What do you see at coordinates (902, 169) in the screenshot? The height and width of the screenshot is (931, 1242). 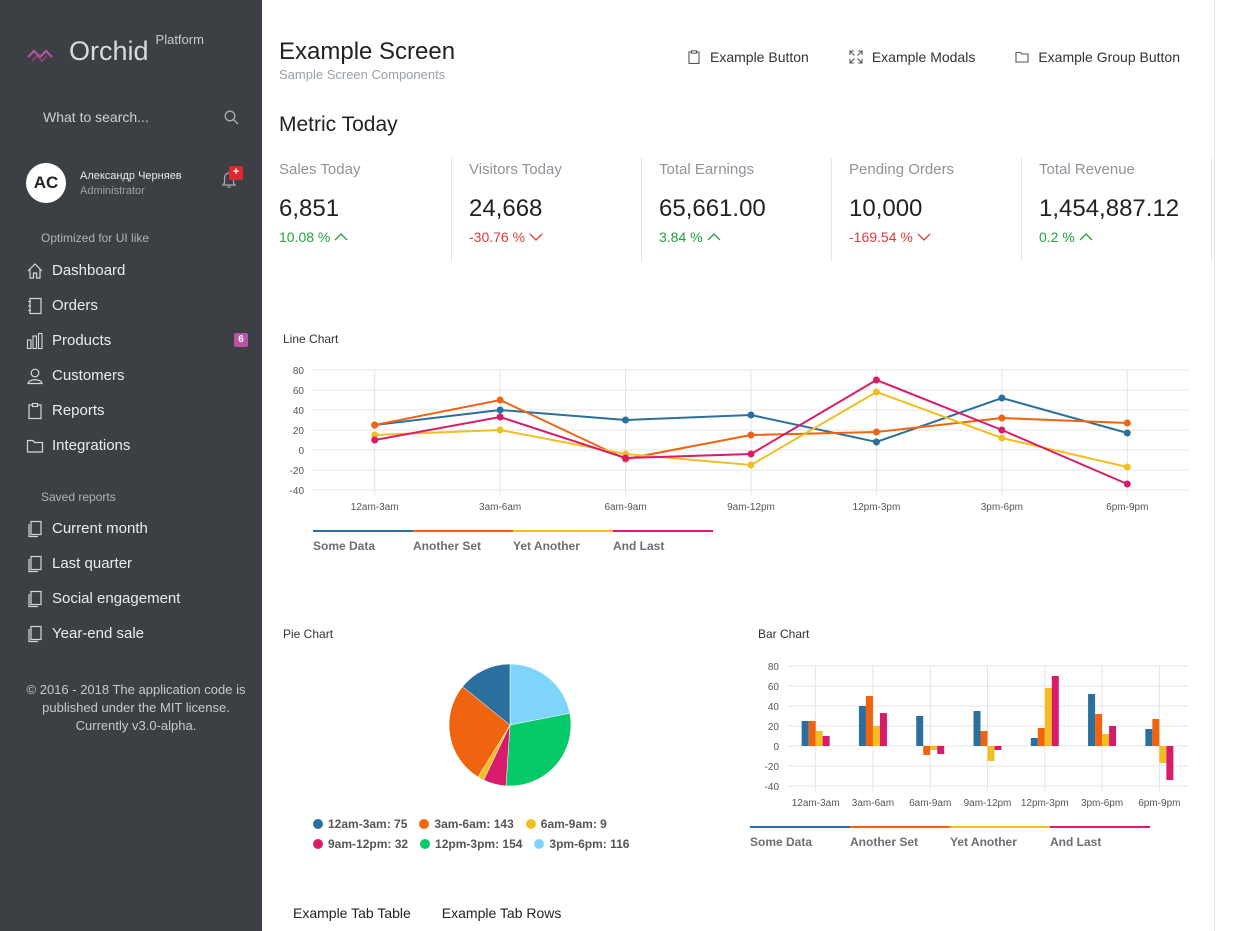 I see `metric-label: Pending Orders` at bounding box center [902, 169].